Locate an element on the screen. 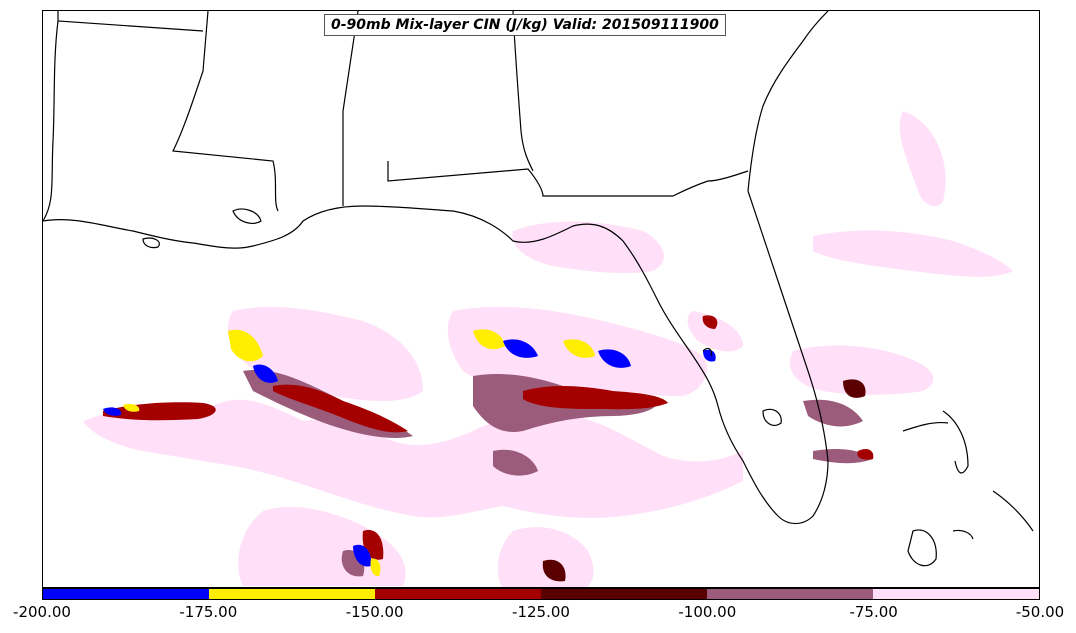 This screenshot has height=633, width=1076. colorbar-tick-label: -175.00 is located at coordinates (208, 612).